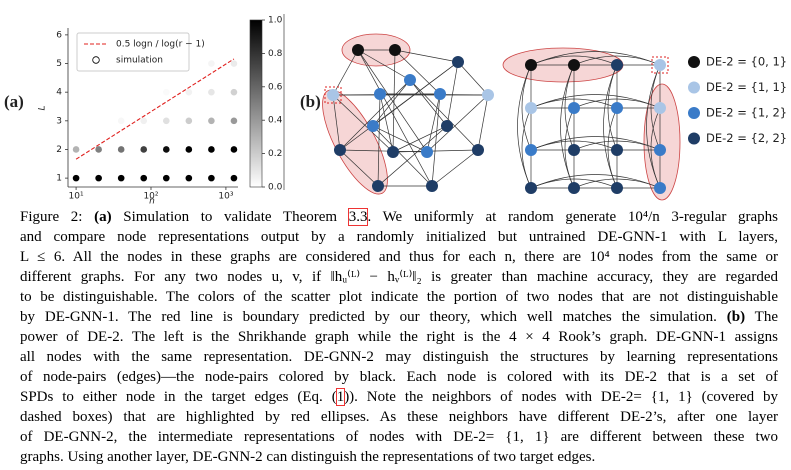 This screenshot has height=470, width=791. What do you see at coordinates (150, 197) in the screenshot?
I see `x-tick-label: 10²` at bounding box center [150, 197].